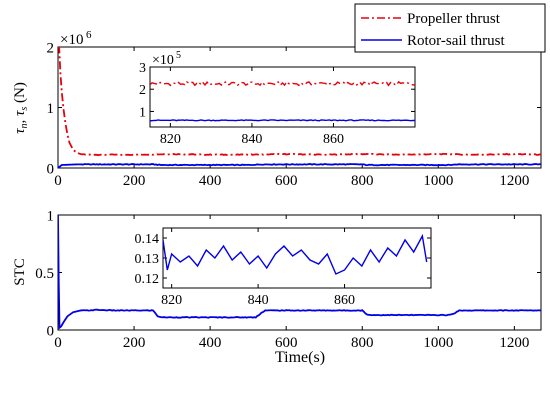 Image resolution: width=550 pixels, height=400 pixels. What do you see at coordinates (300, 357) in the screenshot?
I see `bottom-xlabel: Time(s)` at bounding box center [300, 357].